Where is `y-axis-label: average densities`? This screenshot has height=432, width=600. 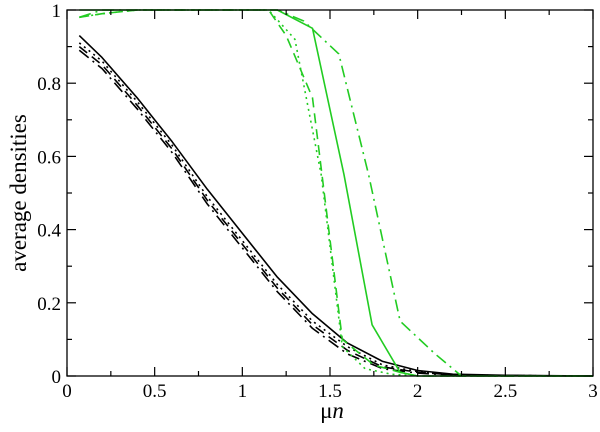
y-axis-label: average densities is located at coordinates (18, 193).